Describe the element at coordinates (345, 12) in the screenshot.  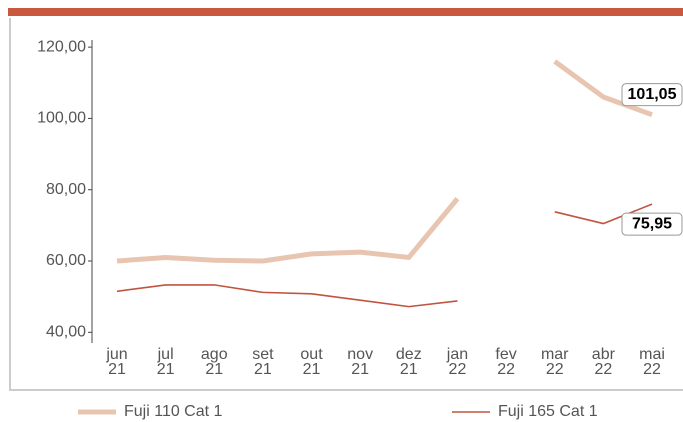
I see `top-bar` at that location.